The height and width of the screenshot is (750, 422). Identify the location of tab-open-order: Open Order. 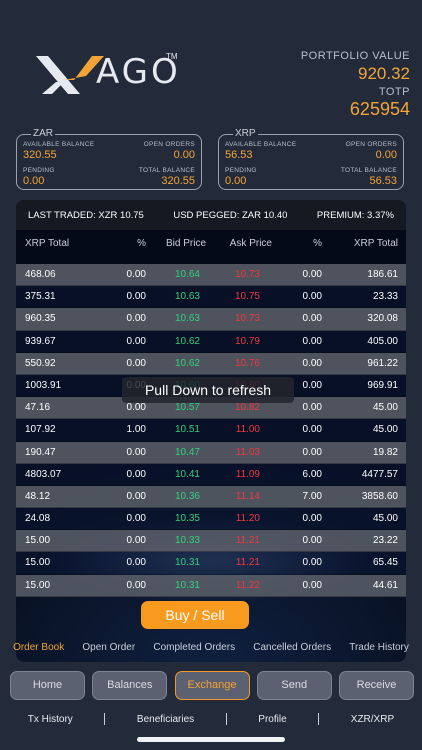
(109, 647).